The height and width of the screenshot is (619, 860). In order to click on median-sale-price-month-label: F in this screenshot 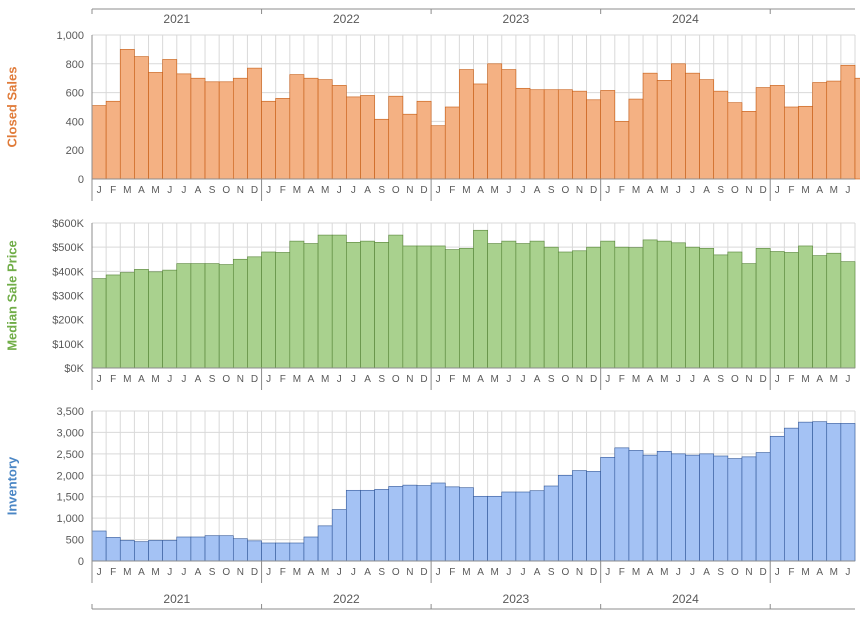, I will do `click(452, 379)`.